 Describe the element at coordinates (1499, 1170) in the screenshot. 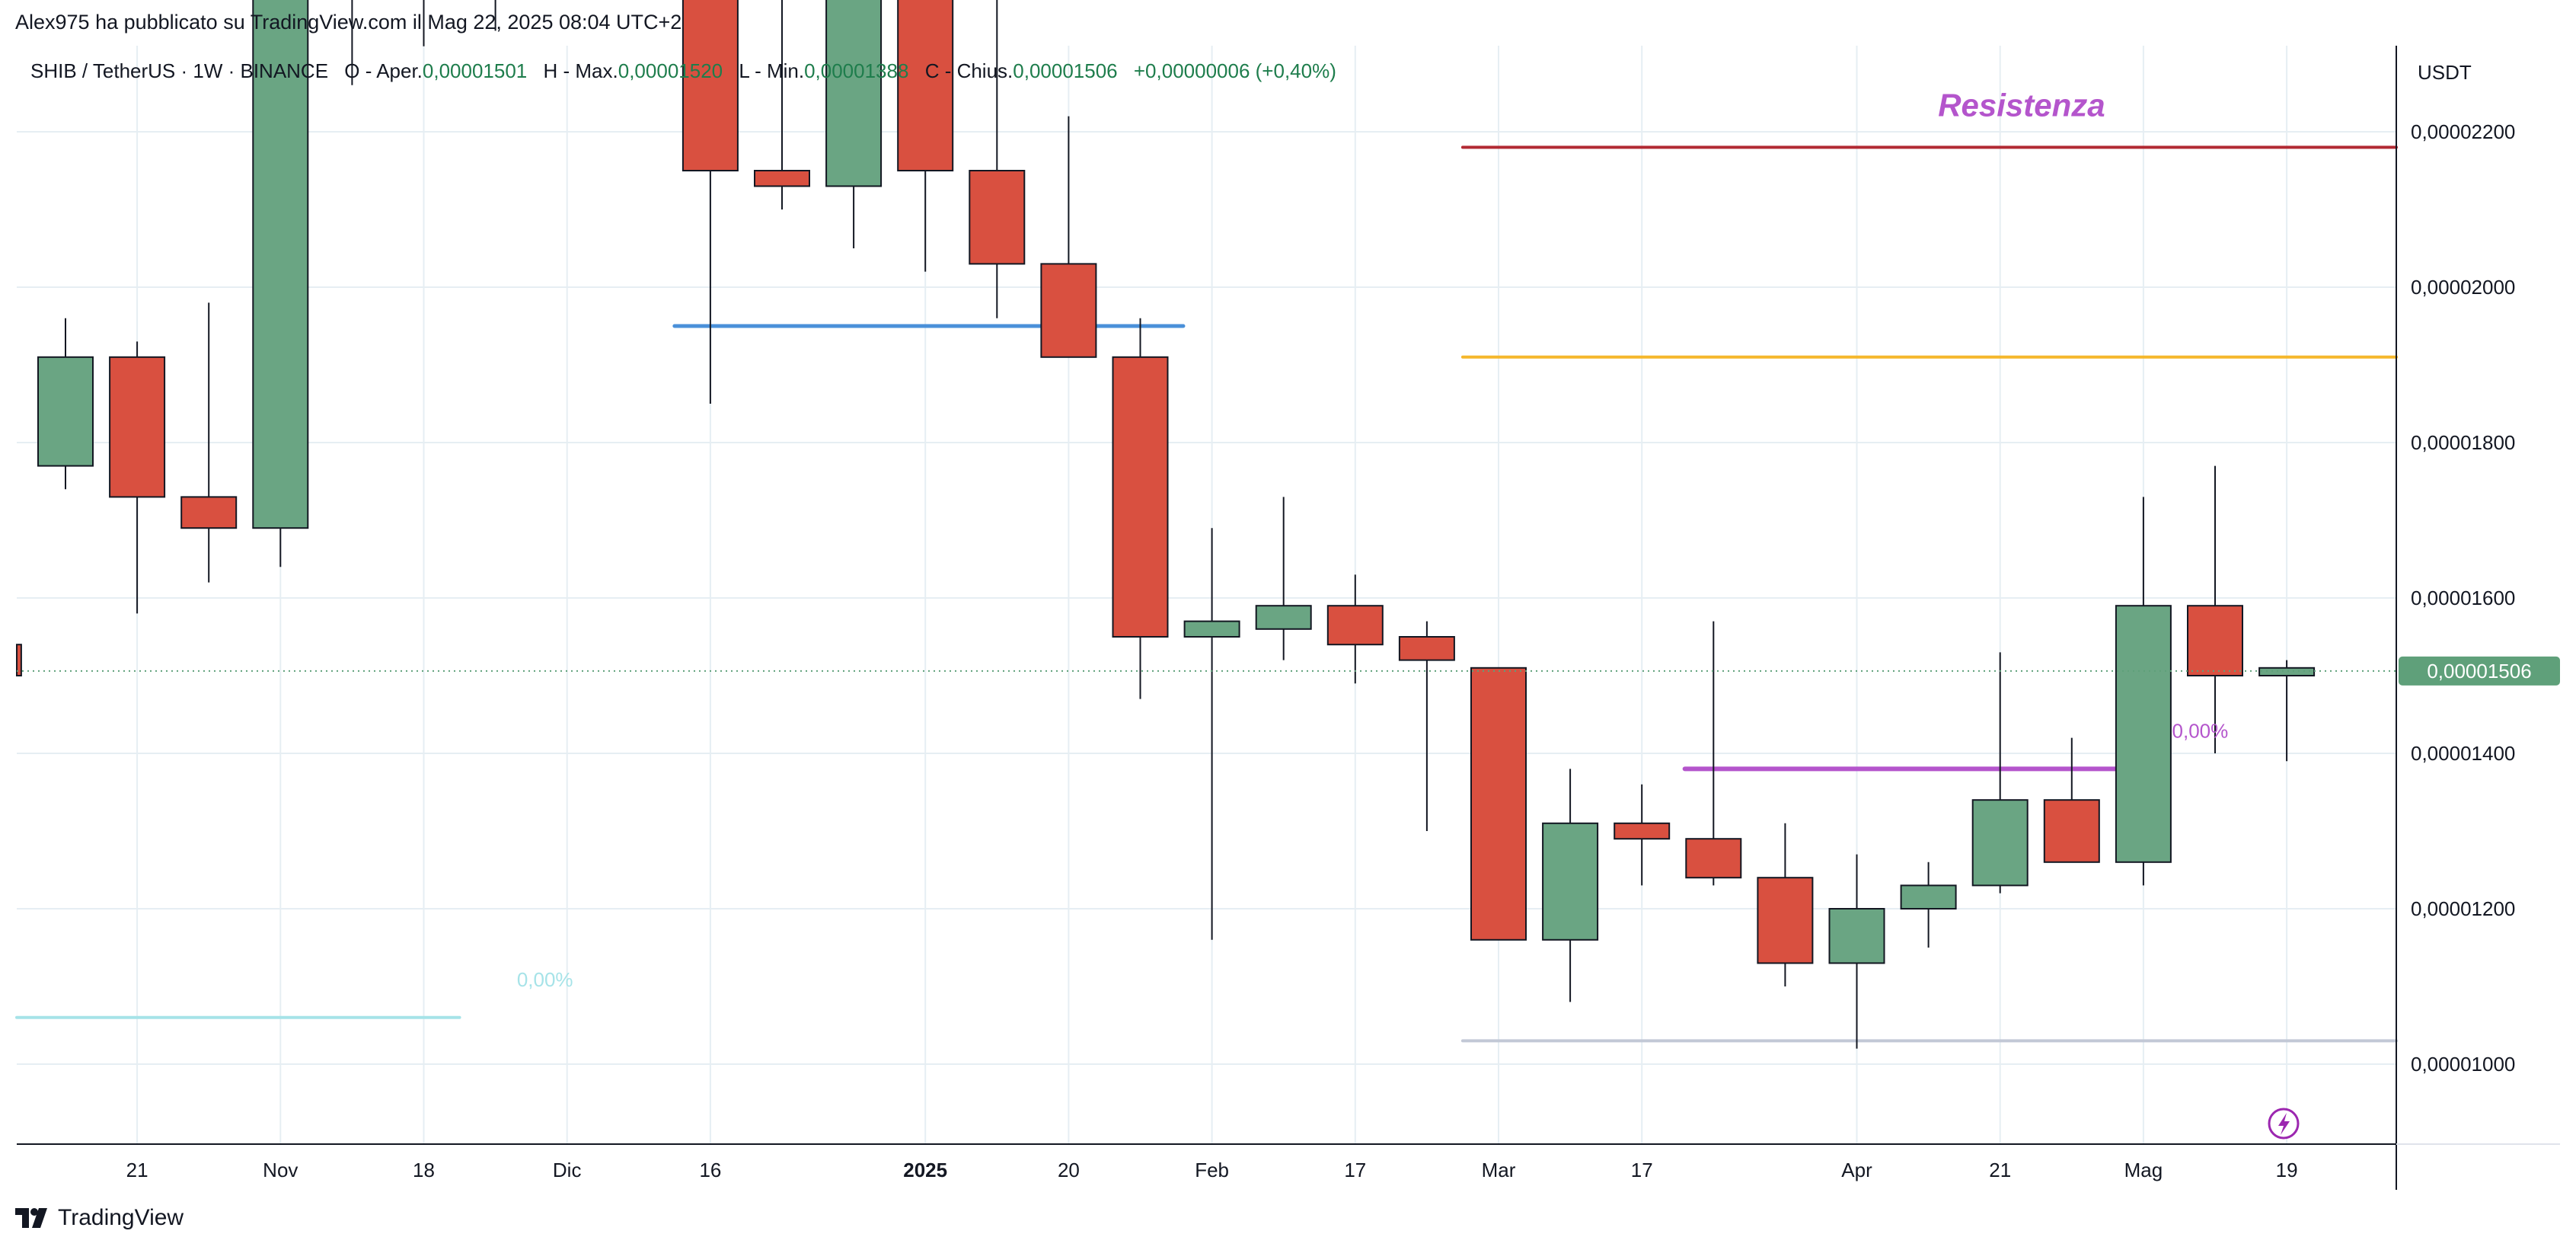

I see `x-tick-label: Mar` at that location.